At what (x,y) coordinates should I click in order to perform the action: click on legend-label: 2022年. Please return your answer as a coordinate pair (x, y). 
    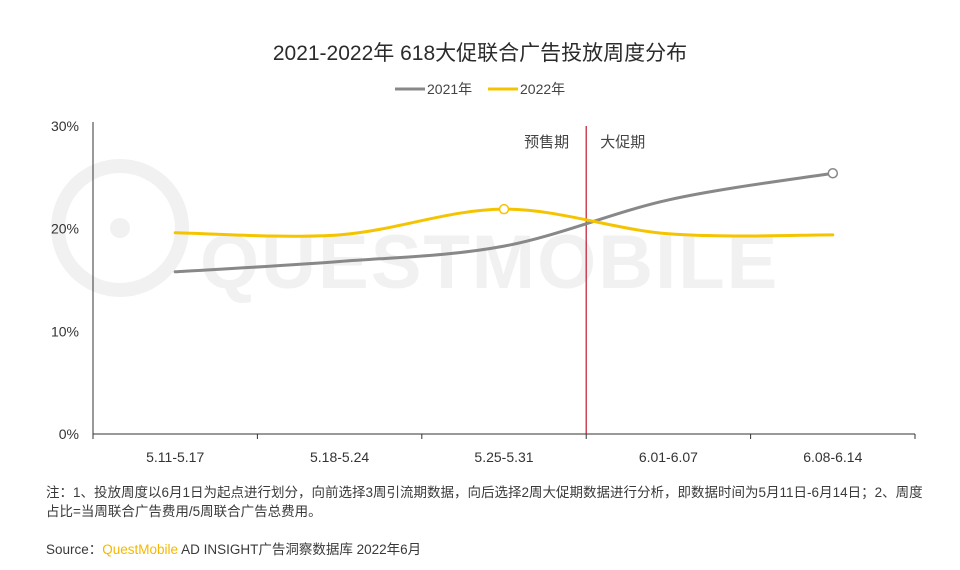
    Looking at the image, I should click on (542, 89).